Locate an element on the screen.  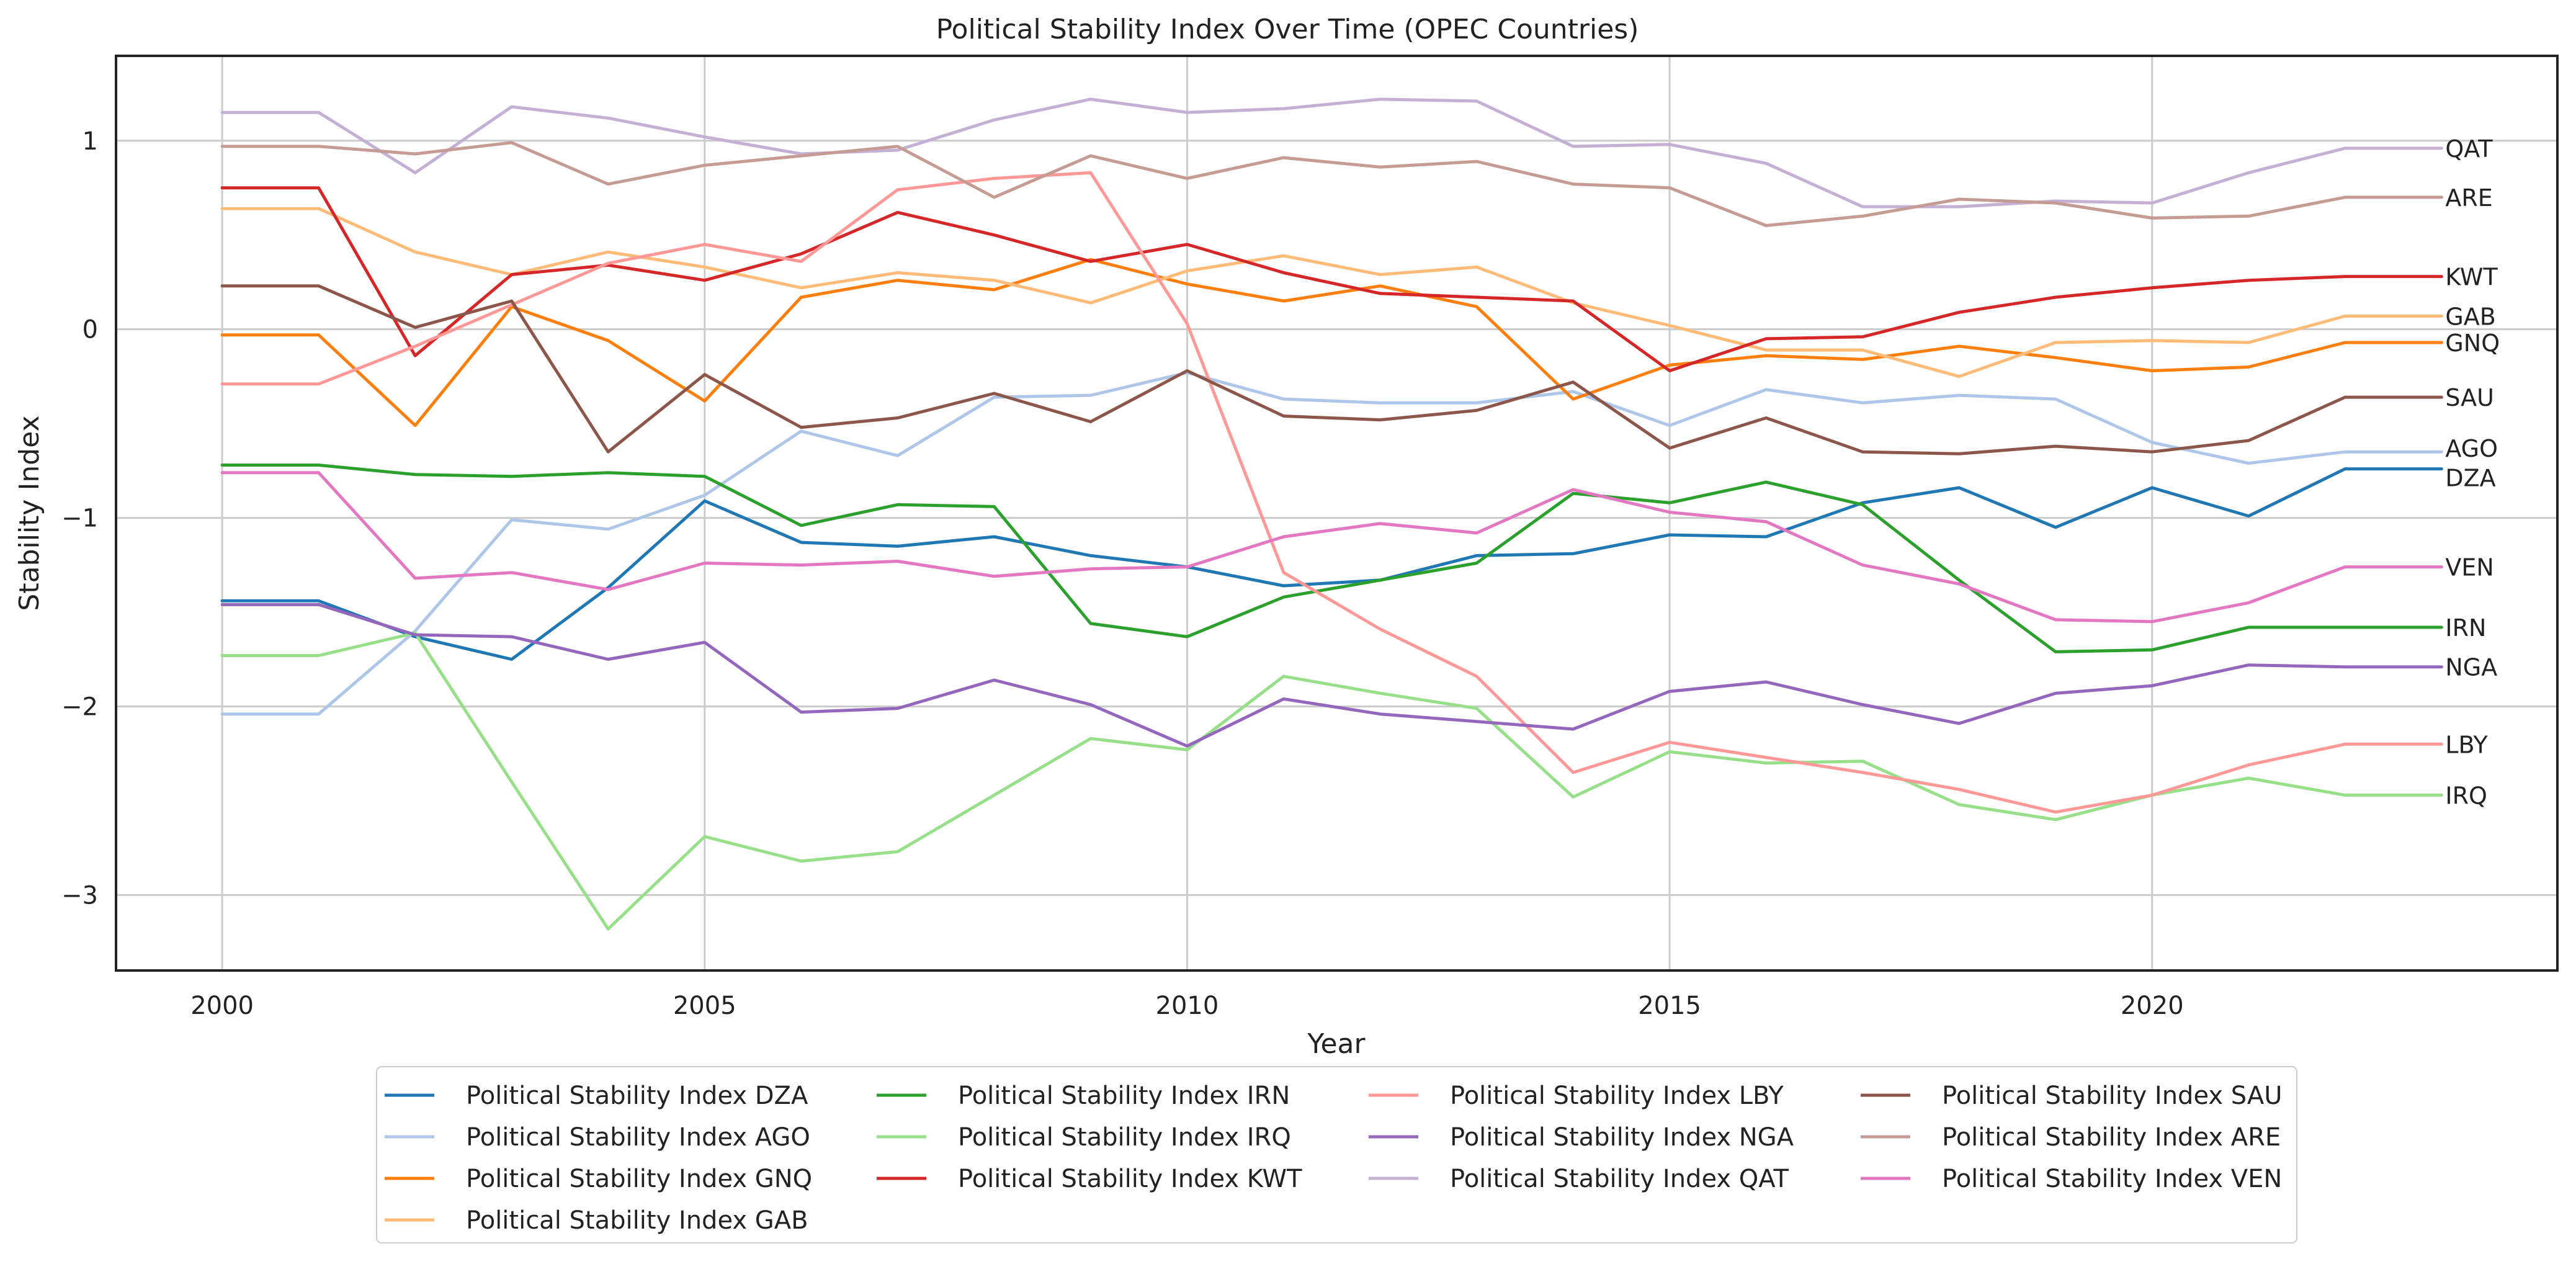
series-end-label-gab: GAB is located at coordinates (2470, 316).